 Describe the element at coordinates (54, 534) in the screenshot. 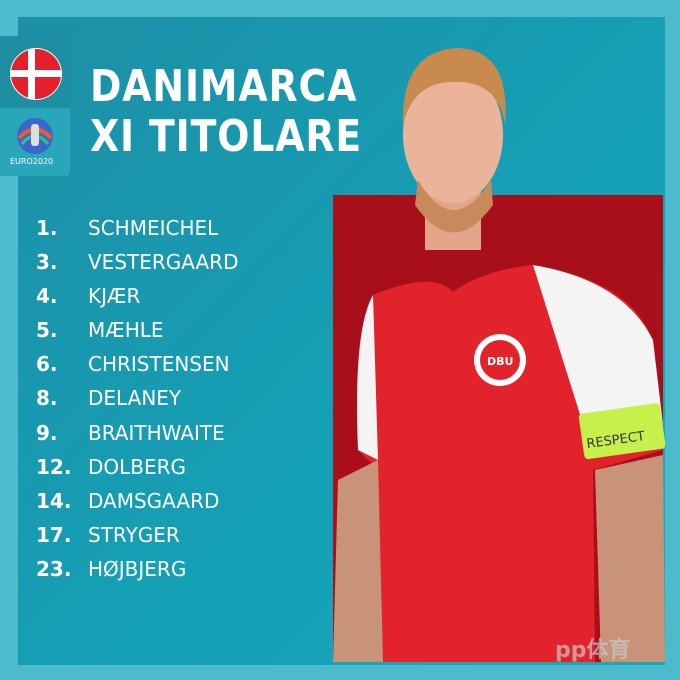

I see `player-number: 17.` at that location.